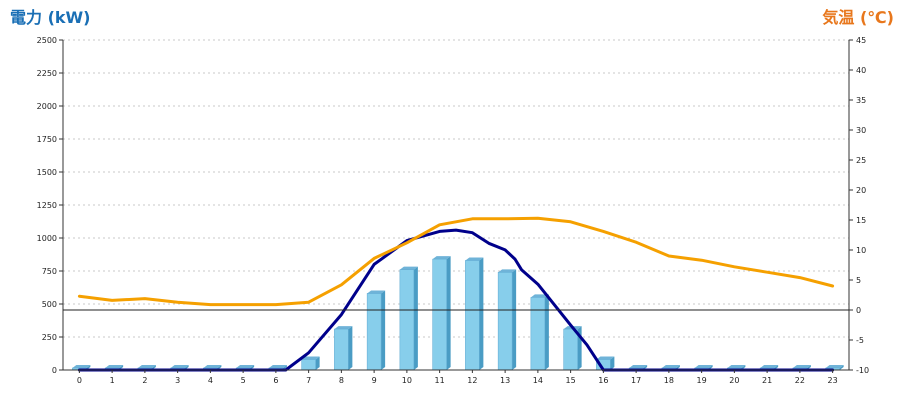  What do you see at coordinates (177, 380) in the screenshot?
I see `x-tick-label: 3` at bounding box center [177, 380].